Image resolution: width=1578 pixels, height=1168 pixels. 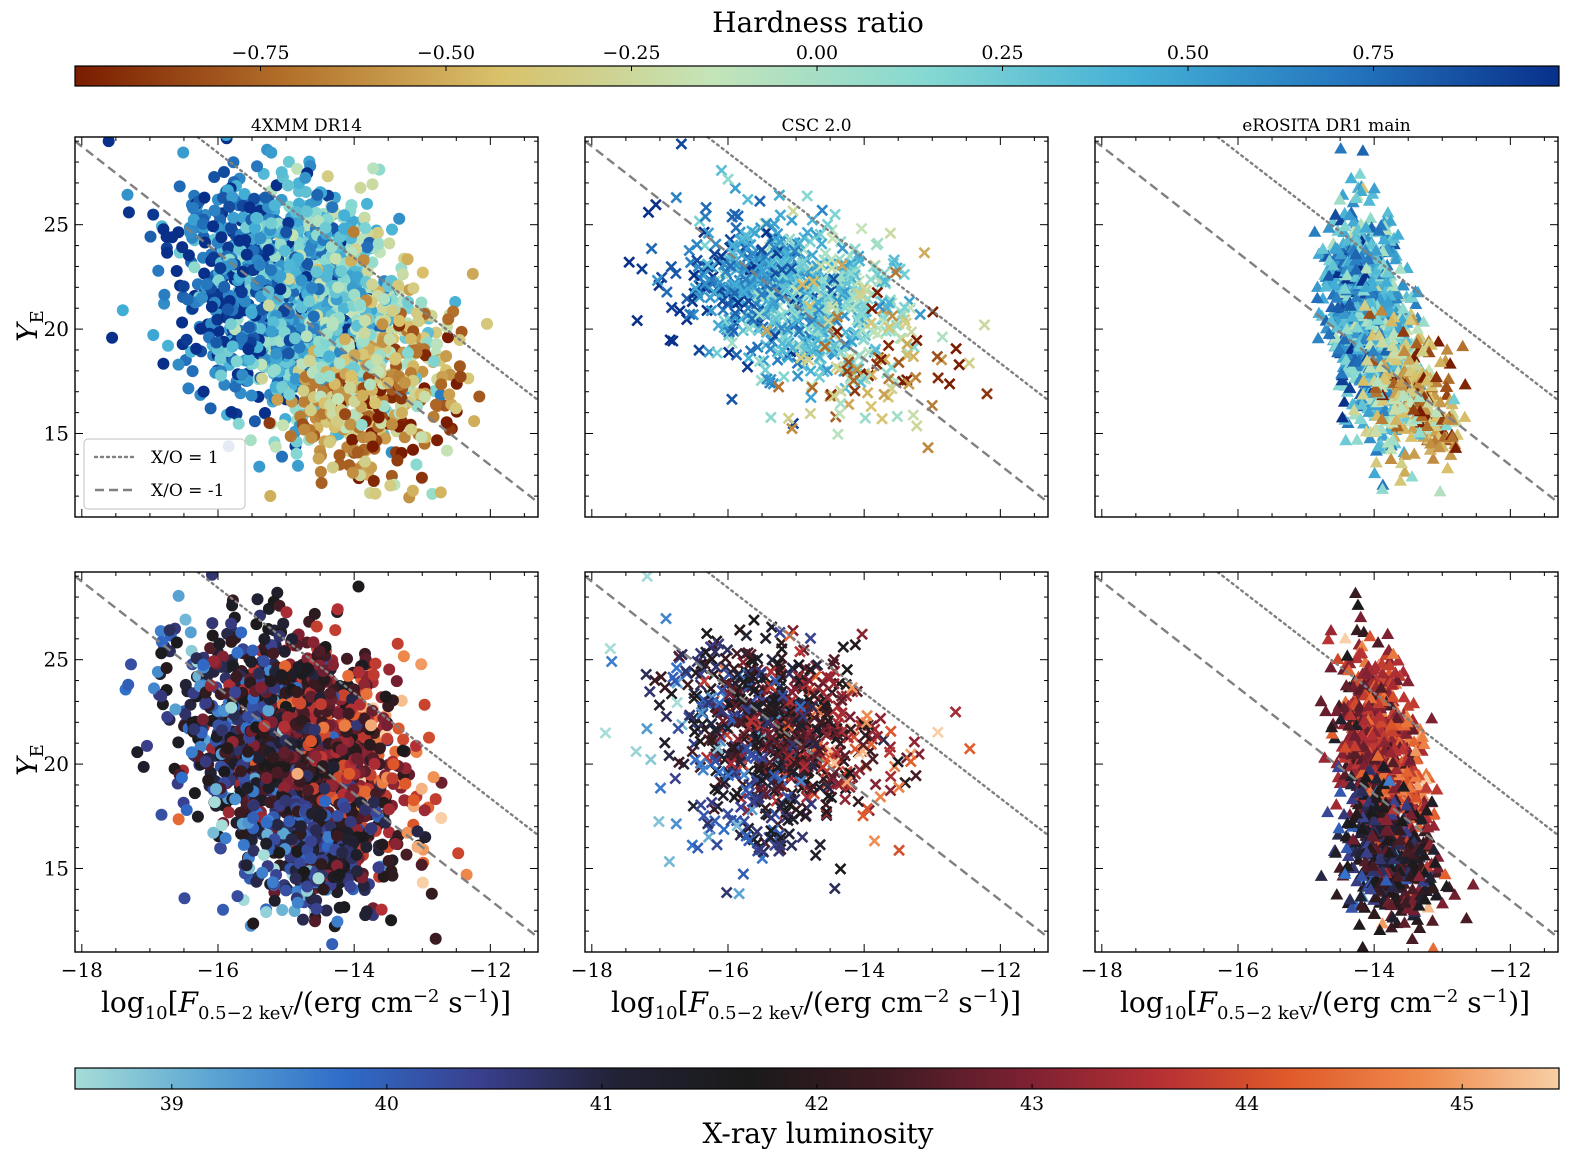 I want to click on colorbar-tick-label: 0.00, so click(x=817, y=53).